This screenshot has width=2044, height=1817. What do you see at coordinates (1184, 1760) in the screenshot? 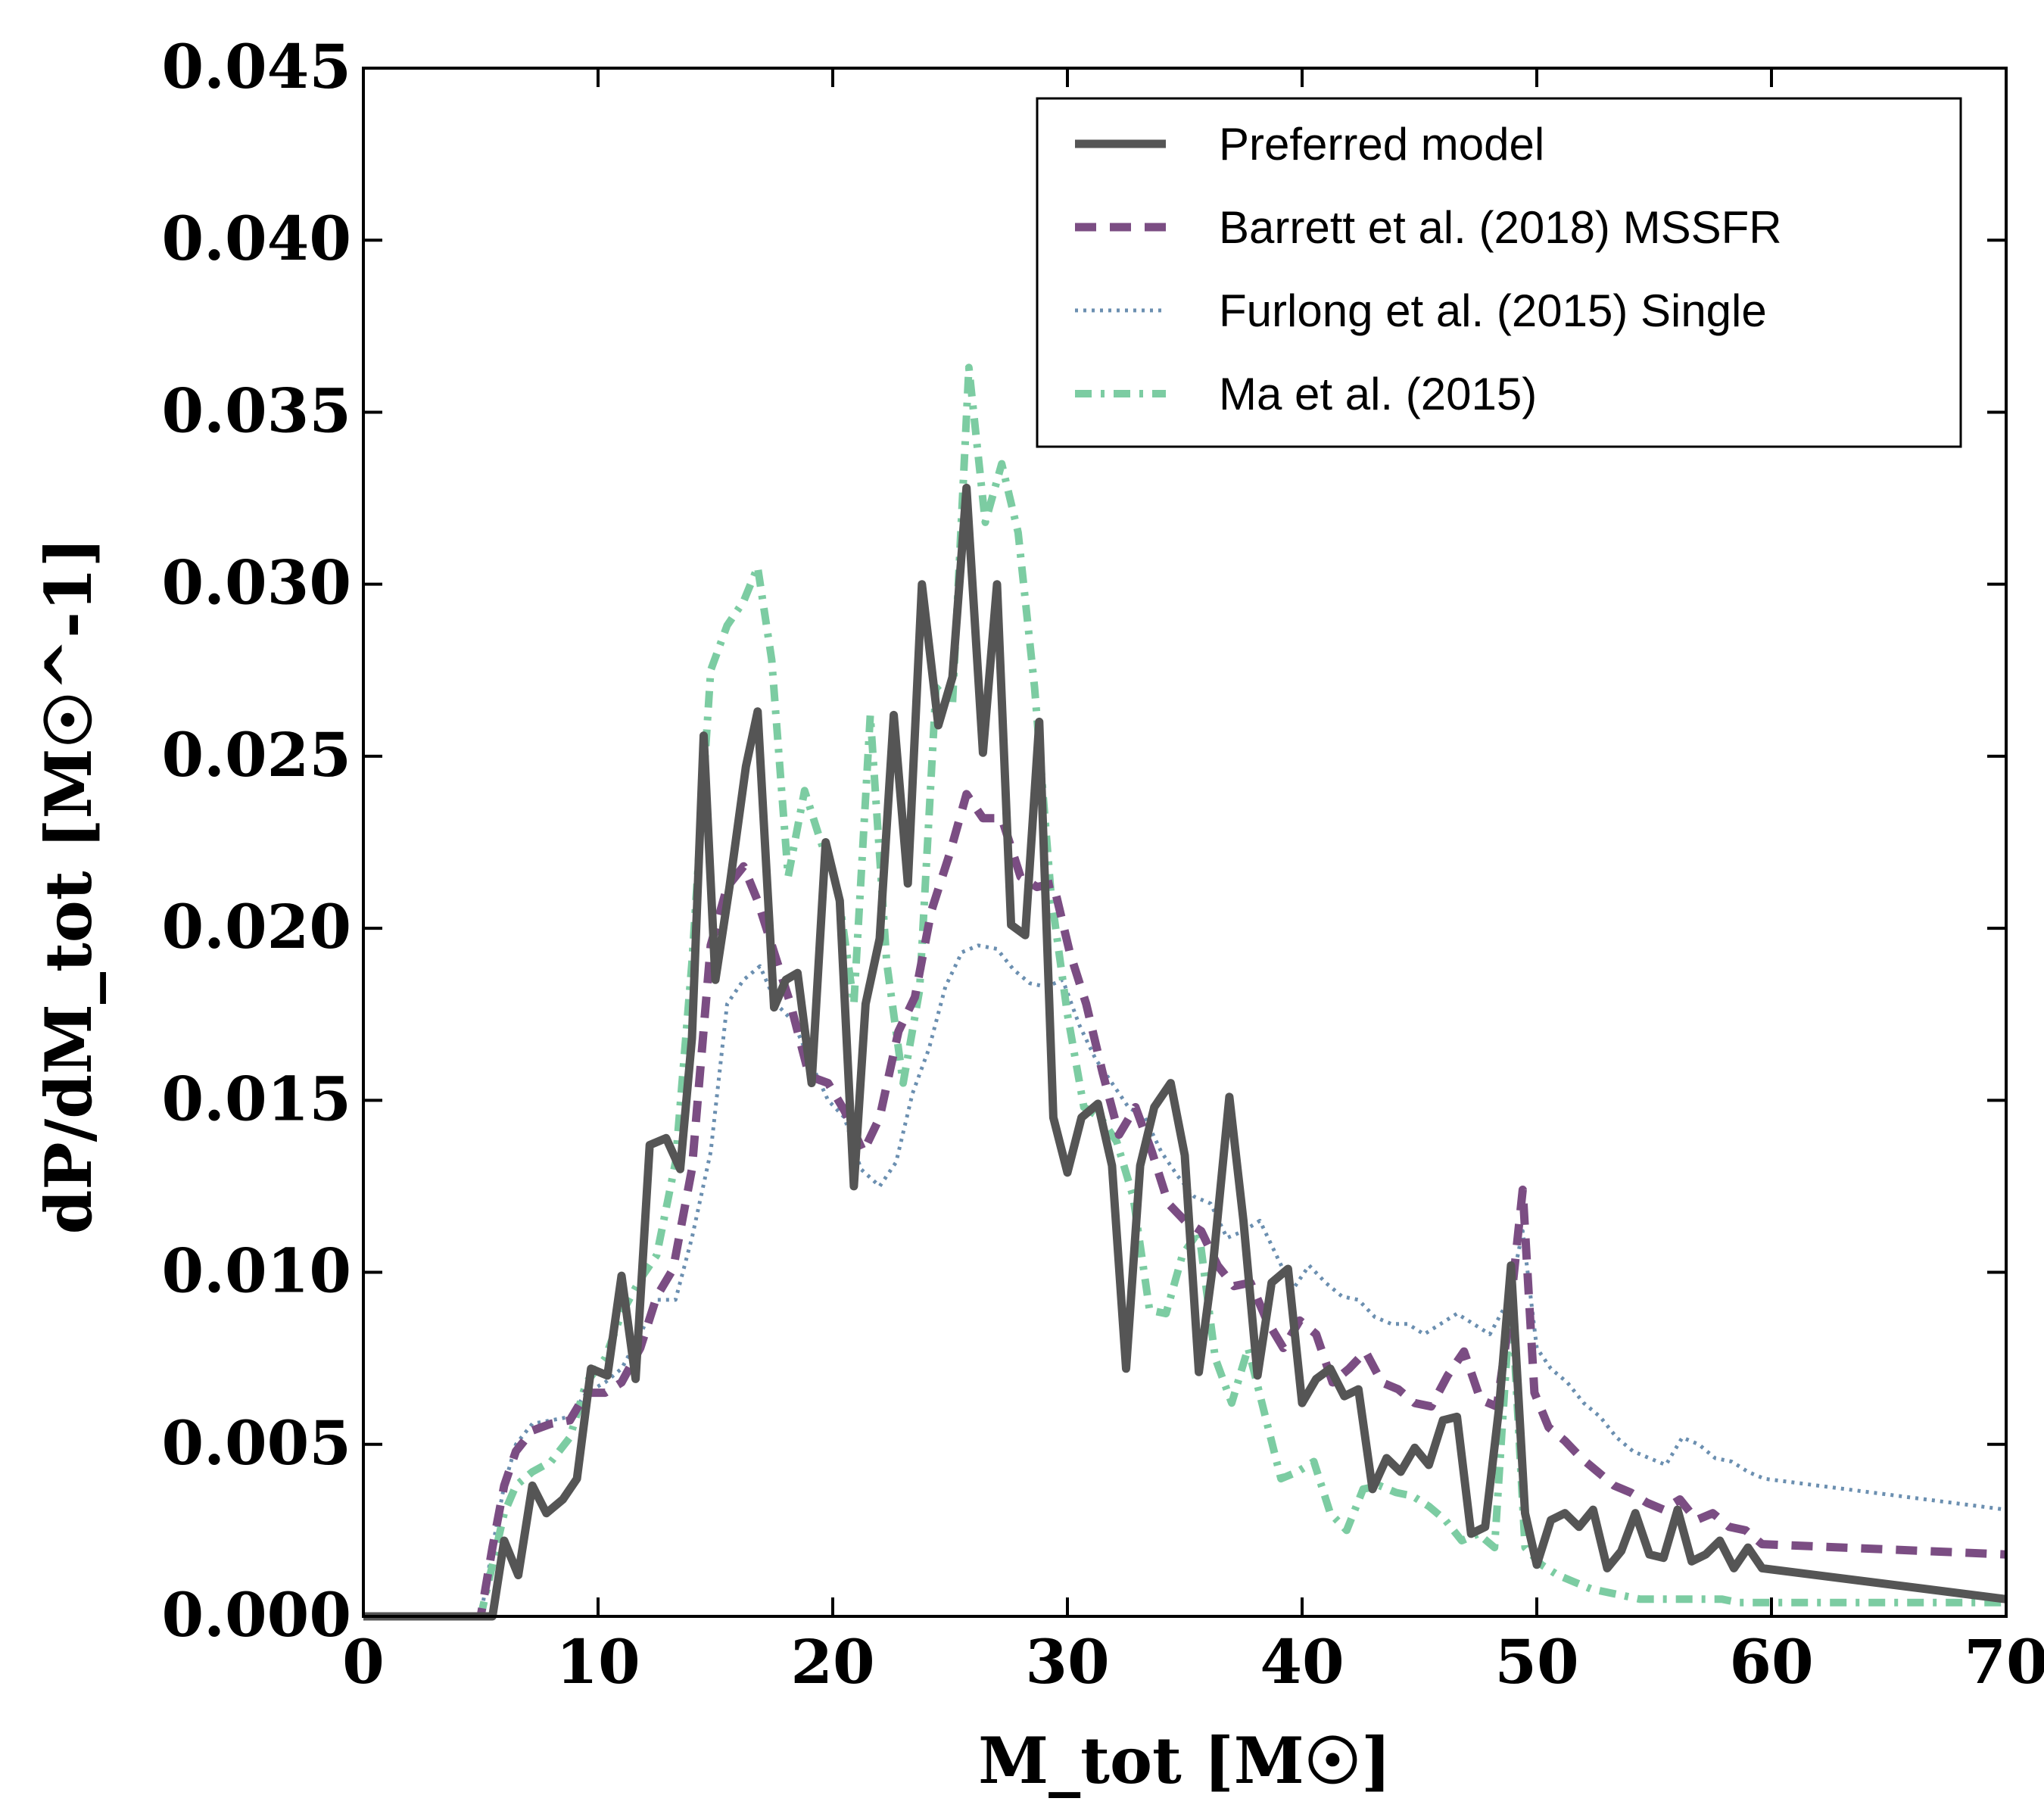
I see `x-axis-title: M_tot [M☉]` at bounding box center [1184, 1760].